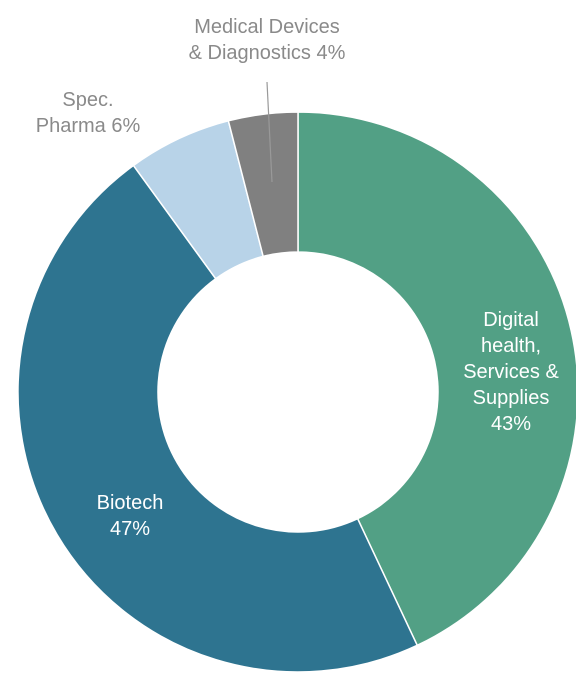  I want to click on value-label: 43%, so click(511, 424).